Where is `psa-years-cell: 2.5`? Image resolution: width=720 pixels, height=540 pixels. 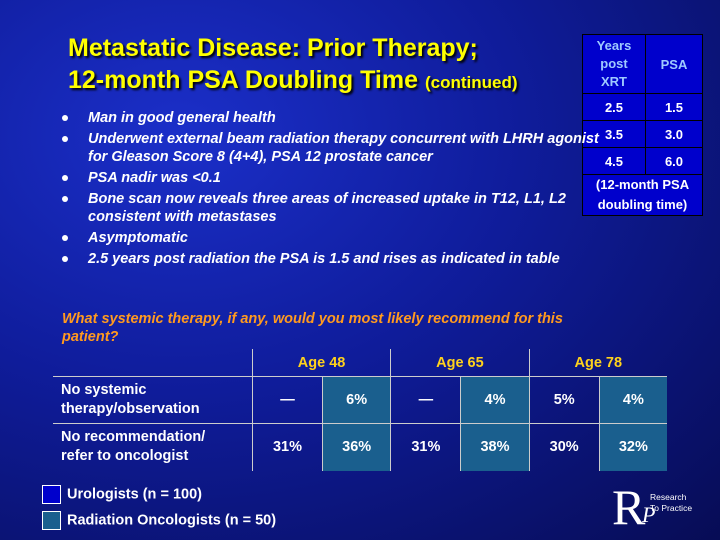 psa-years-cell: 2.5 is located at coordinates (614, 107).